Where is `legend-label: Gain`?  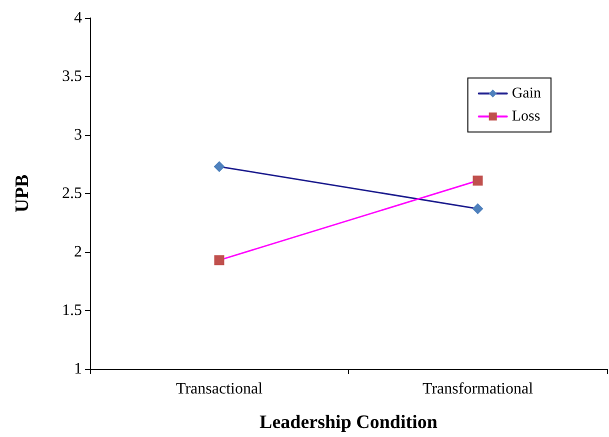
legend-label: Gain is located at coordinates (527, 94).